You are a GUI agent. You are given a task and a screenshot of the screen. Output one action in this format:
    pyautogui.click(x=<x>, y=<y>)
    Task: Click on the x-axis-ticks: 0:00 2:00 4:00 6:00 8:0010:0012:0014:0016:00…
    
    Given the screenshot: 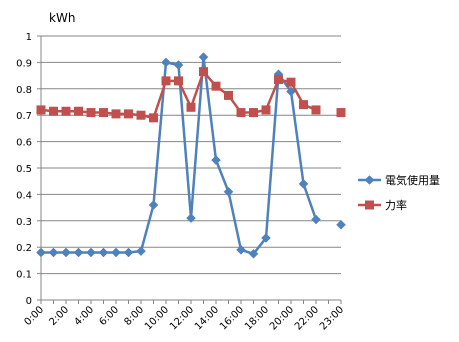 What is the action you would take?
    pyautogui.click(x=184, y=316)
    